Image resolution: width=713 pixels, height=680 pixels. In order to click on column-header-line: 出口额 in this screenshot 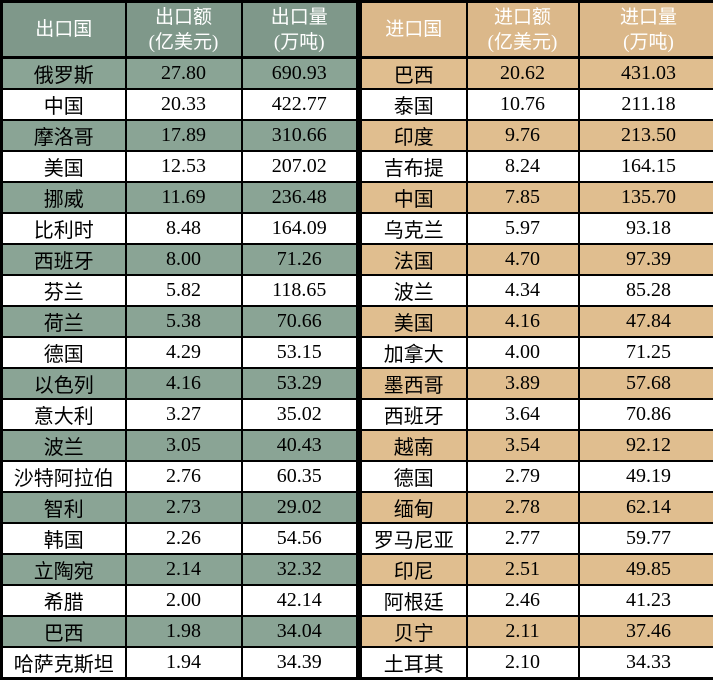, I will do `click(184, 17)`.